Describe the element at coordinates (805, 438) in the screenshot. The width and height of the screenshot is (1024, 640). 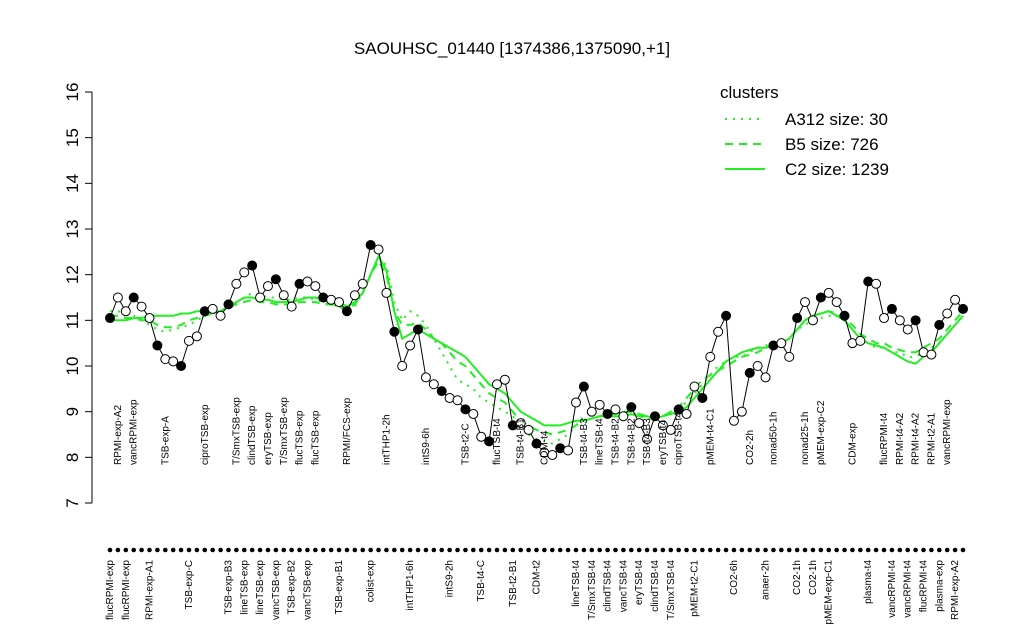
I see `x-tick-label: nonad25-1h` at that location.